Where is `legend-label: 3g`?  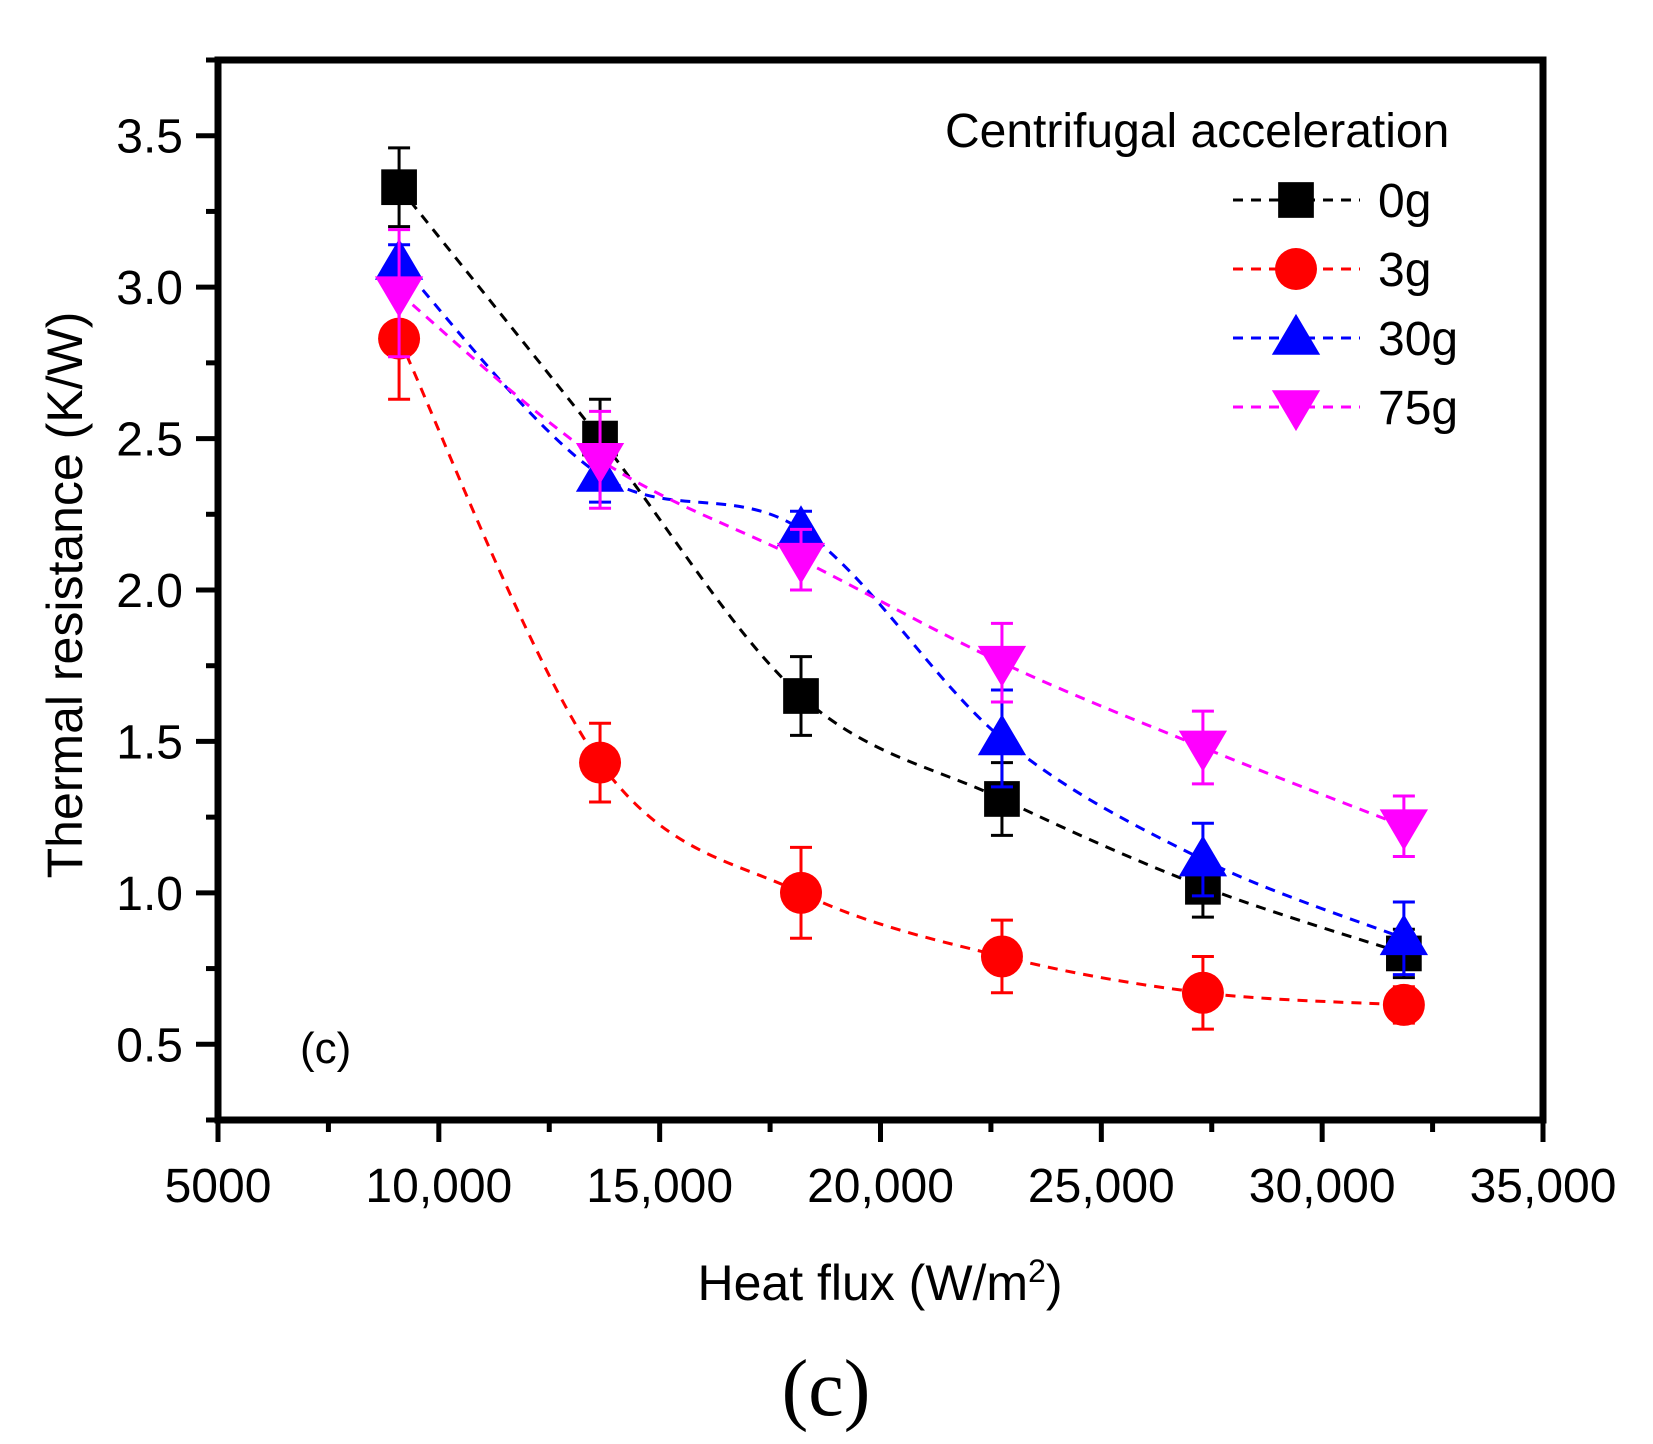 legend-label: 3g is located at coordinates (1404, 270).